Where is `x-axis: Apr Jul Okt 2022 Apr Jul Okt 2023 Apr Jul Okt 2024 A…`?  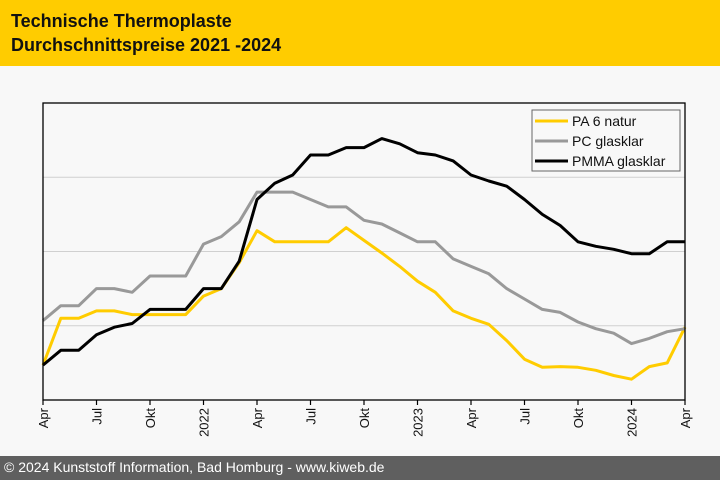
x-axis: Apr Jul Okt 2022 Apr Jul Okt 2023 Apr Jul Okt 2024 A… is located at coordinates (364, 418).